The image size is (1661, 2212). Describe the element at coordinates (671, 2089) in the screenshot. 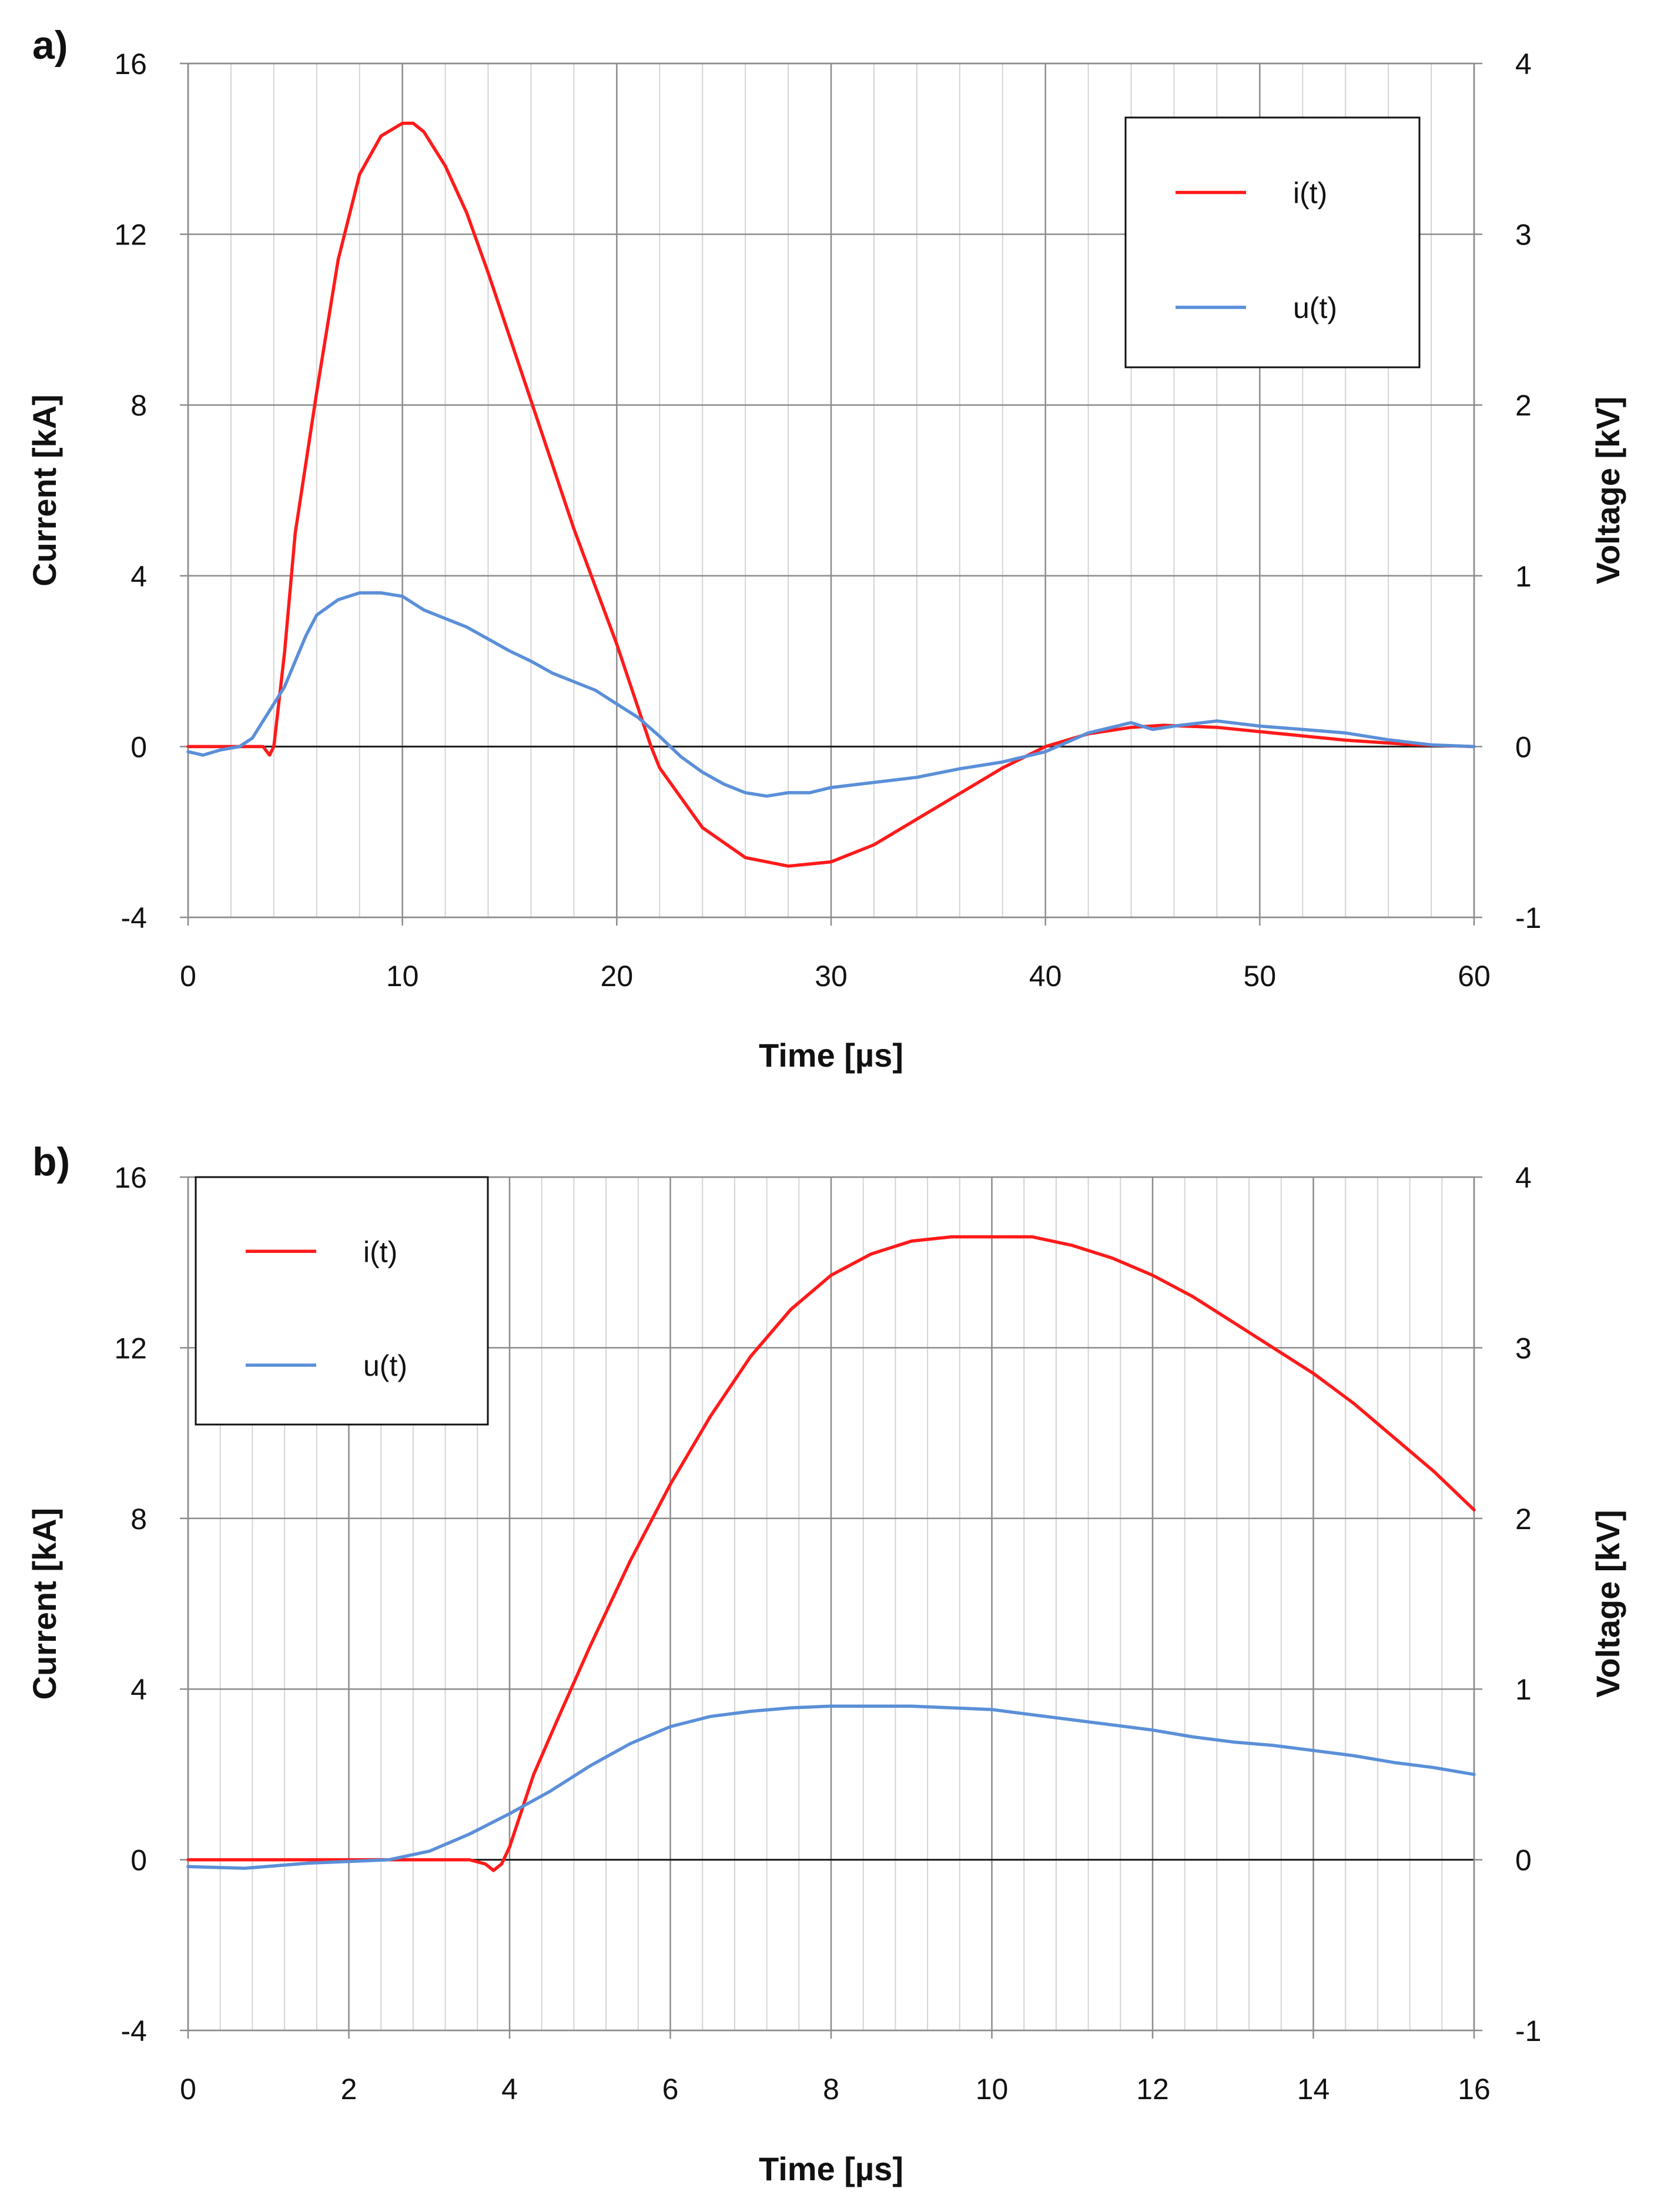

I see `x-tick-label: 6` at that location.